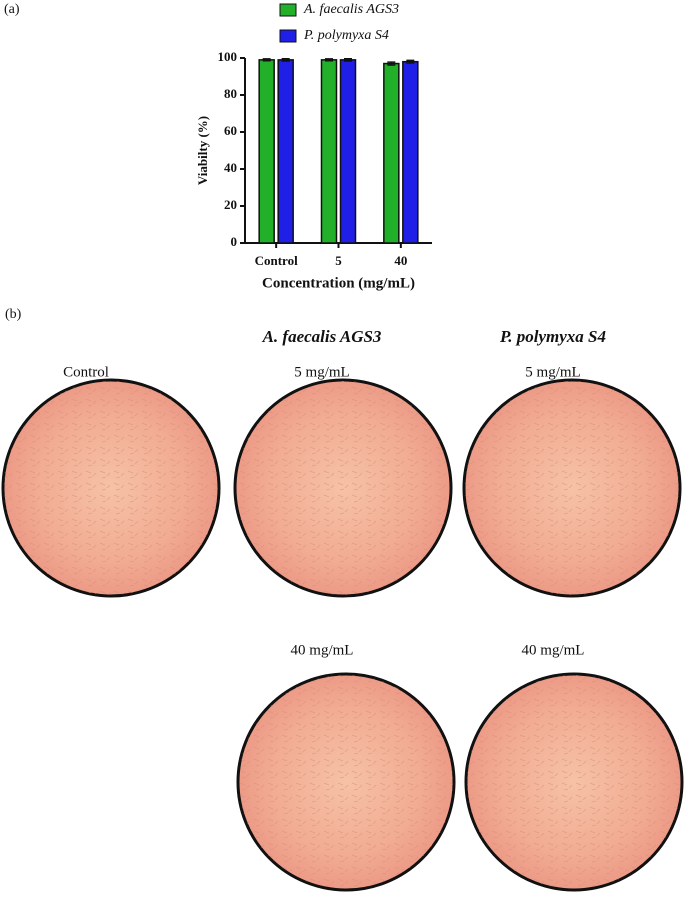  Describe the element at coordinates (202, 150) in the screenshot. I see `y-axis-label: Viabilty (%)` at that location.